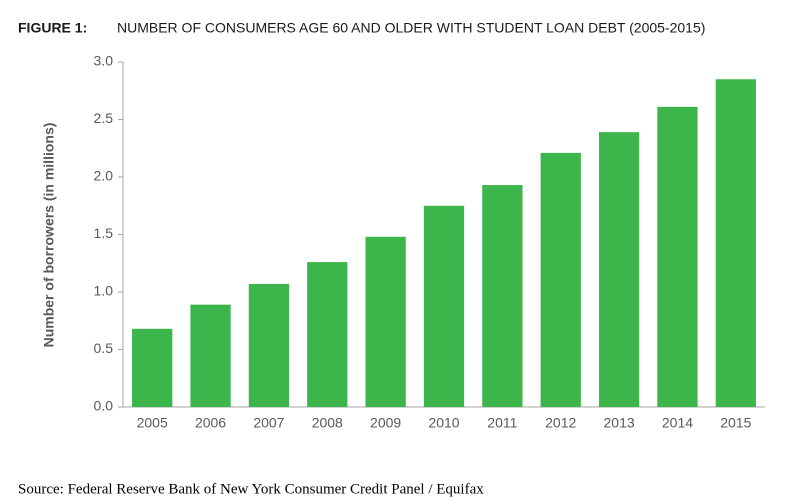 The width and height of the screenshot is (810, 503). Describe the element at coordinates (104, 406) in the screenshot. I see `y-tick-label: 0.0` at that location.